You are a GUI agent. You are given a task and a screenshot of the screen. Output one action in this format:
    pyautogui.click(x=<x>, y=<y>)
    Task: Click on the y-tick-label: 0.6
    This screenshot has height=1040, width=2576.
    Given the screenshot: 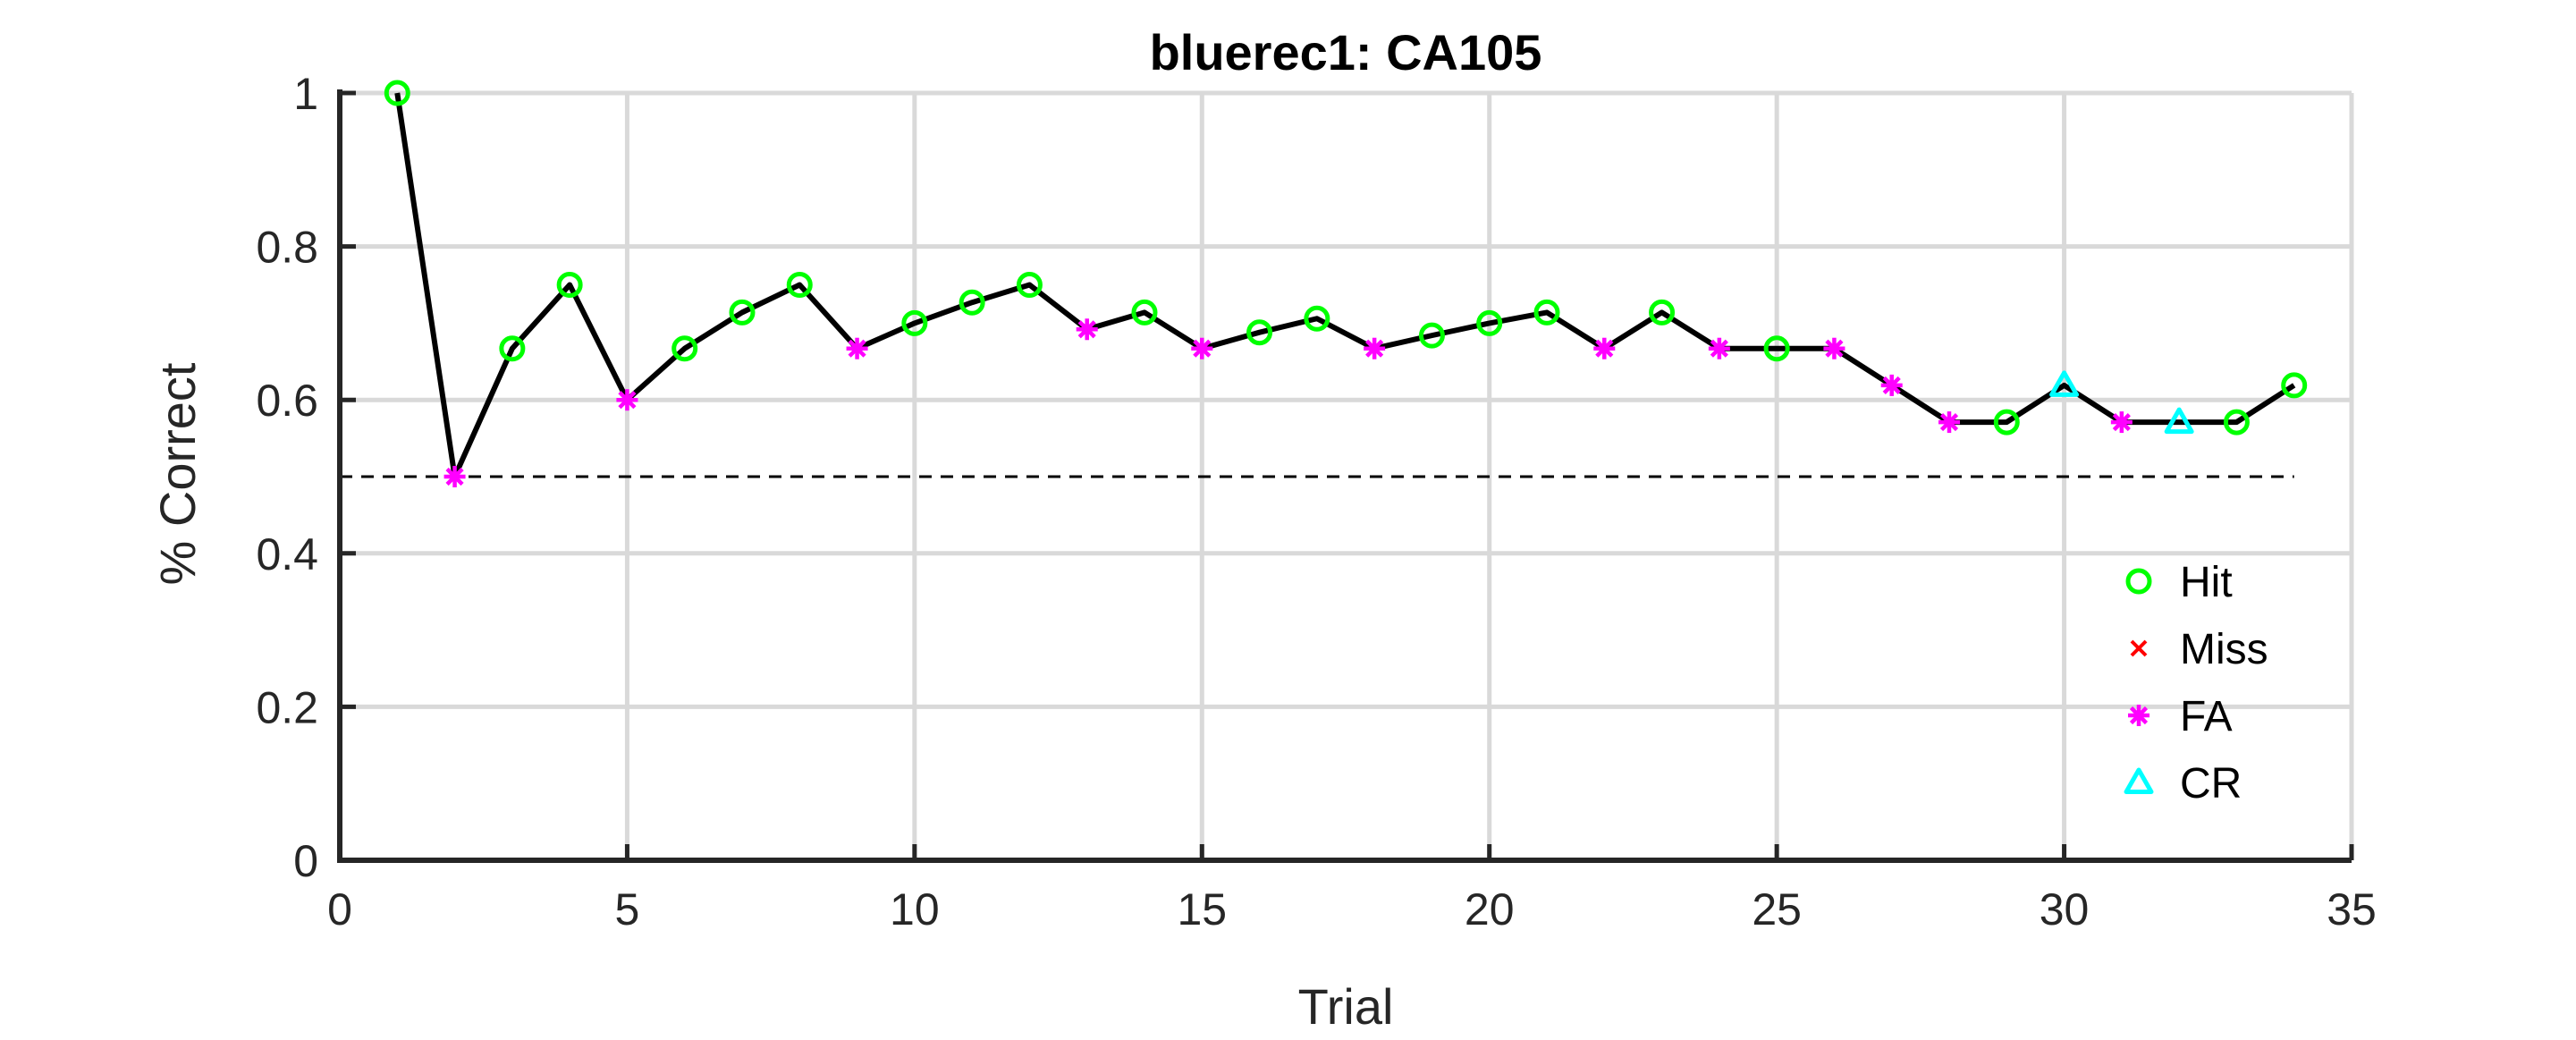 What is the action you would take?
    pyautogui.click(x=287, y=401)
    